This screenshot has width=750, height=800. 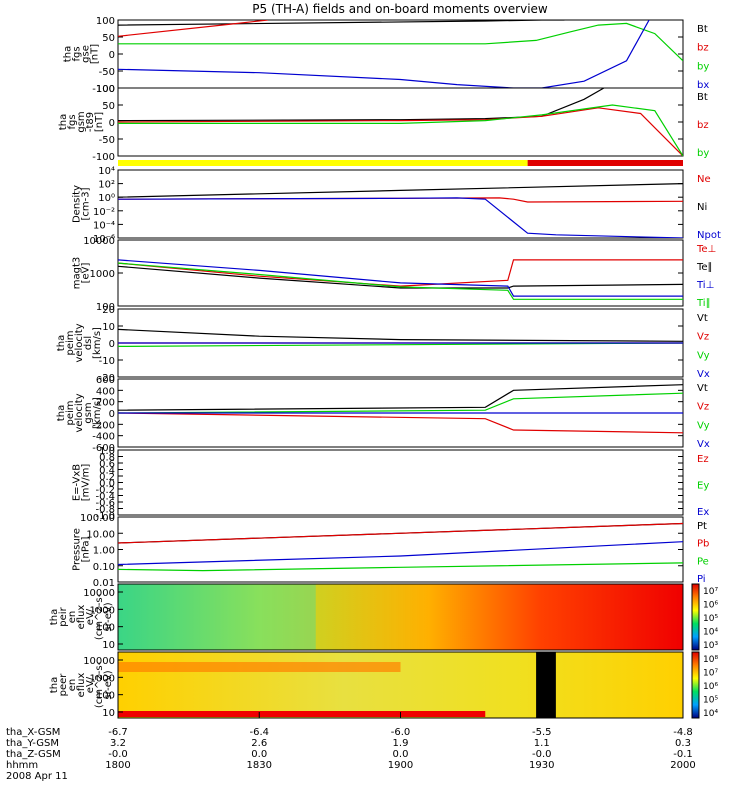 I want to click on xaxis-value: 2.6, so click(x=259, y=743).